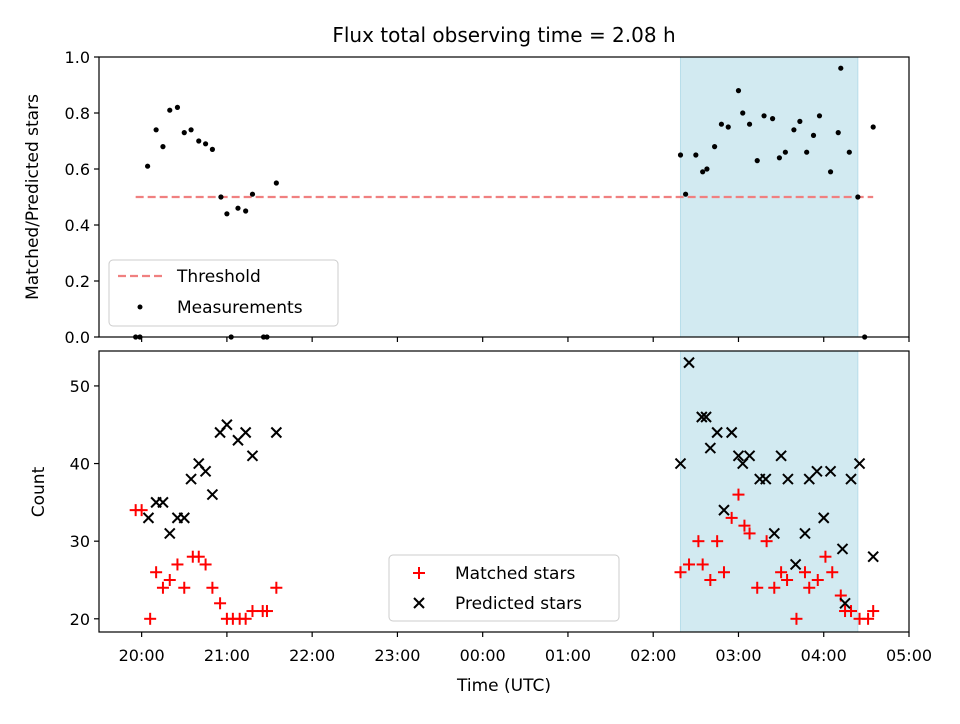 The width and height of the screenshot is (960, 724). I want to click on y-tick-label: 0.0, so click(77, 337).